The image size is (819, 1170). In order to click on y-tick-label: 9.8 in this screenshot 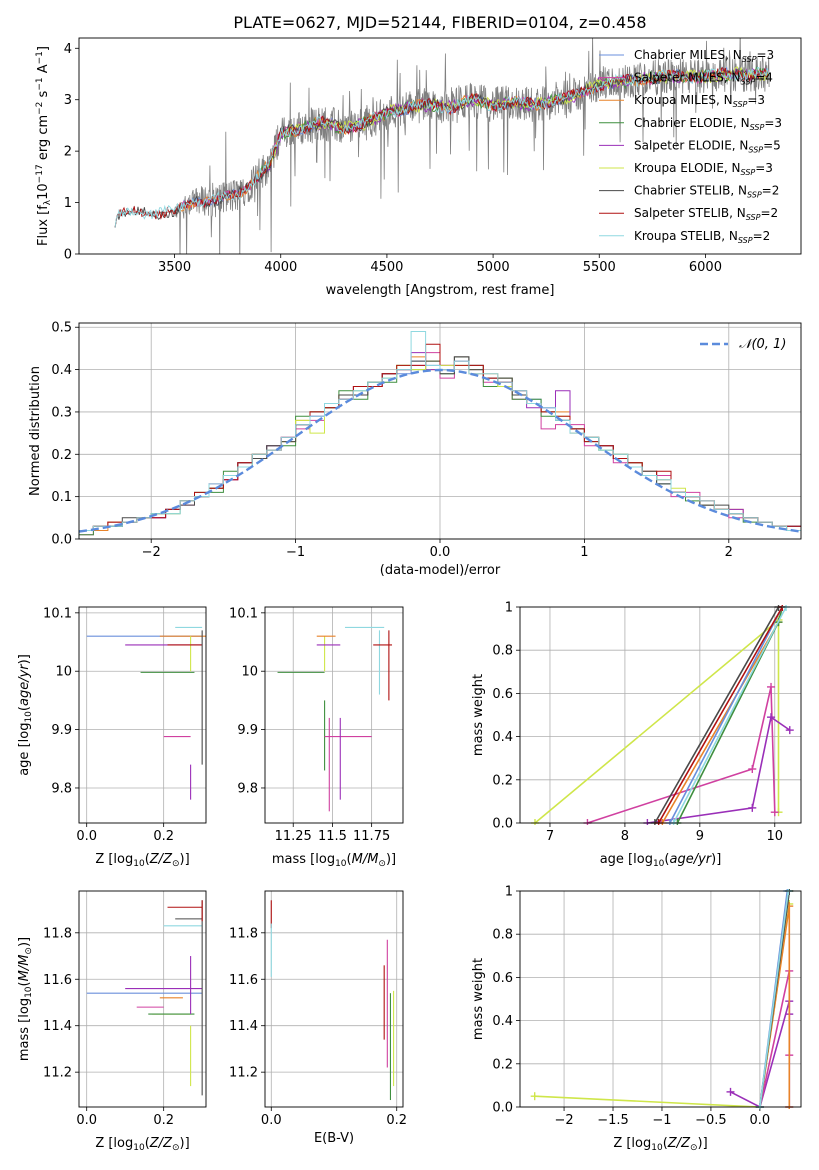, I will do `click(247, 788)`.